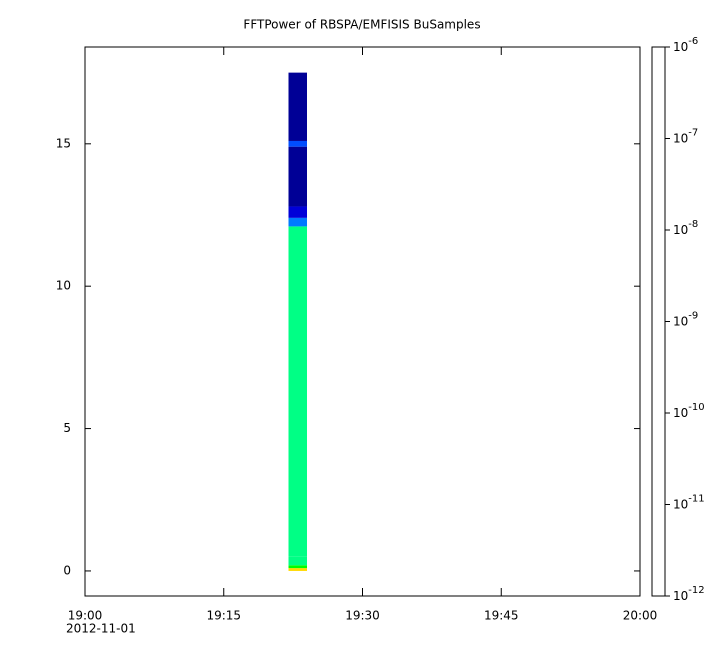 The image size is (724, 656). I want to click on x-tick-label: 19:15, so click(223, 616).